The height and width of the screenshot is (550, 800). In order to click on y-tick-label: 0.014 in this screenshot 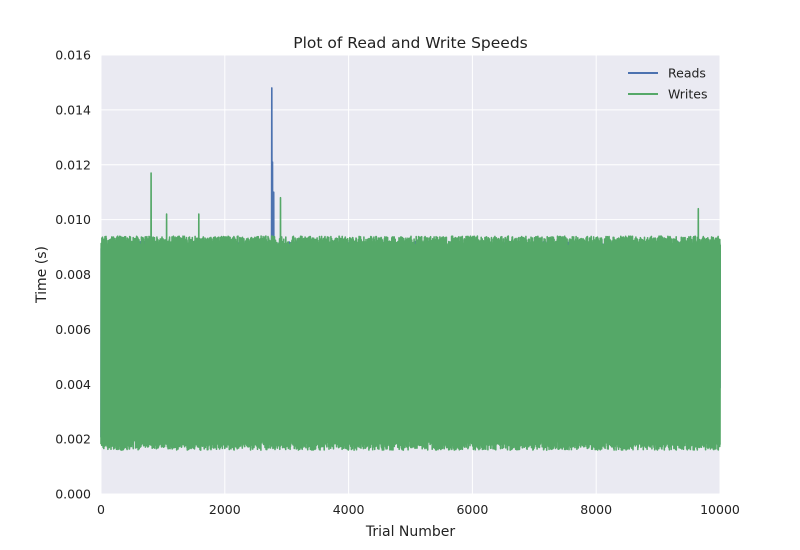, I will do `click(73, 109)`.